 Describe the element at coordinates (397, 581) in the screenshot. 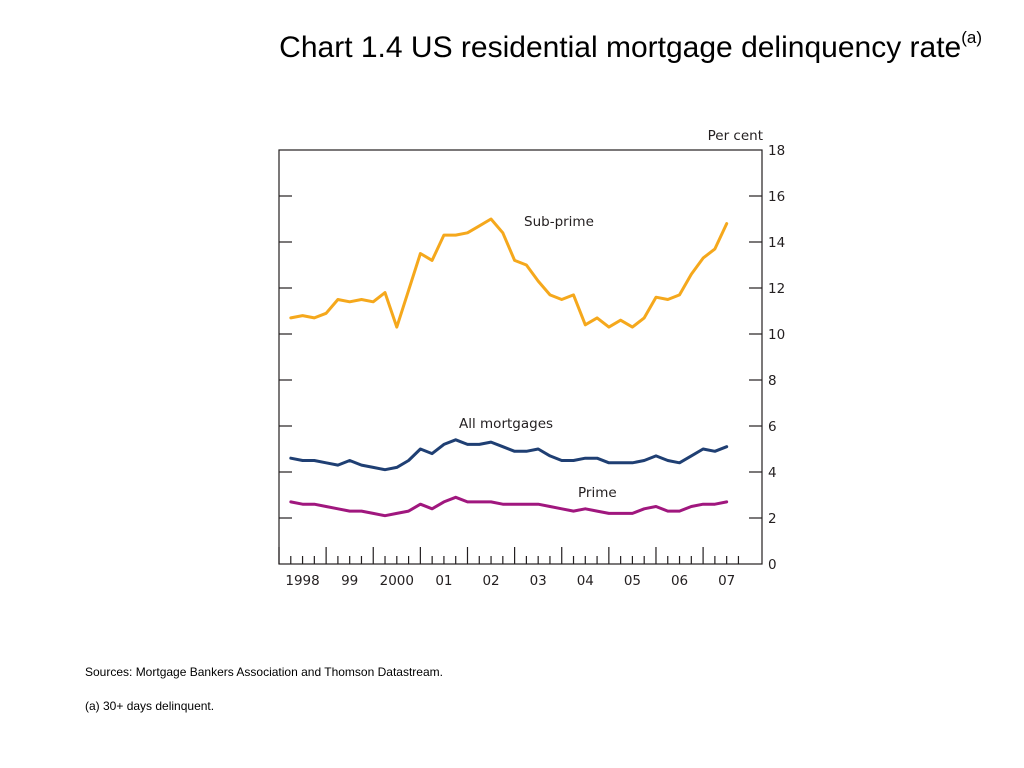

I see `x-tick-label: 2000` at that location.